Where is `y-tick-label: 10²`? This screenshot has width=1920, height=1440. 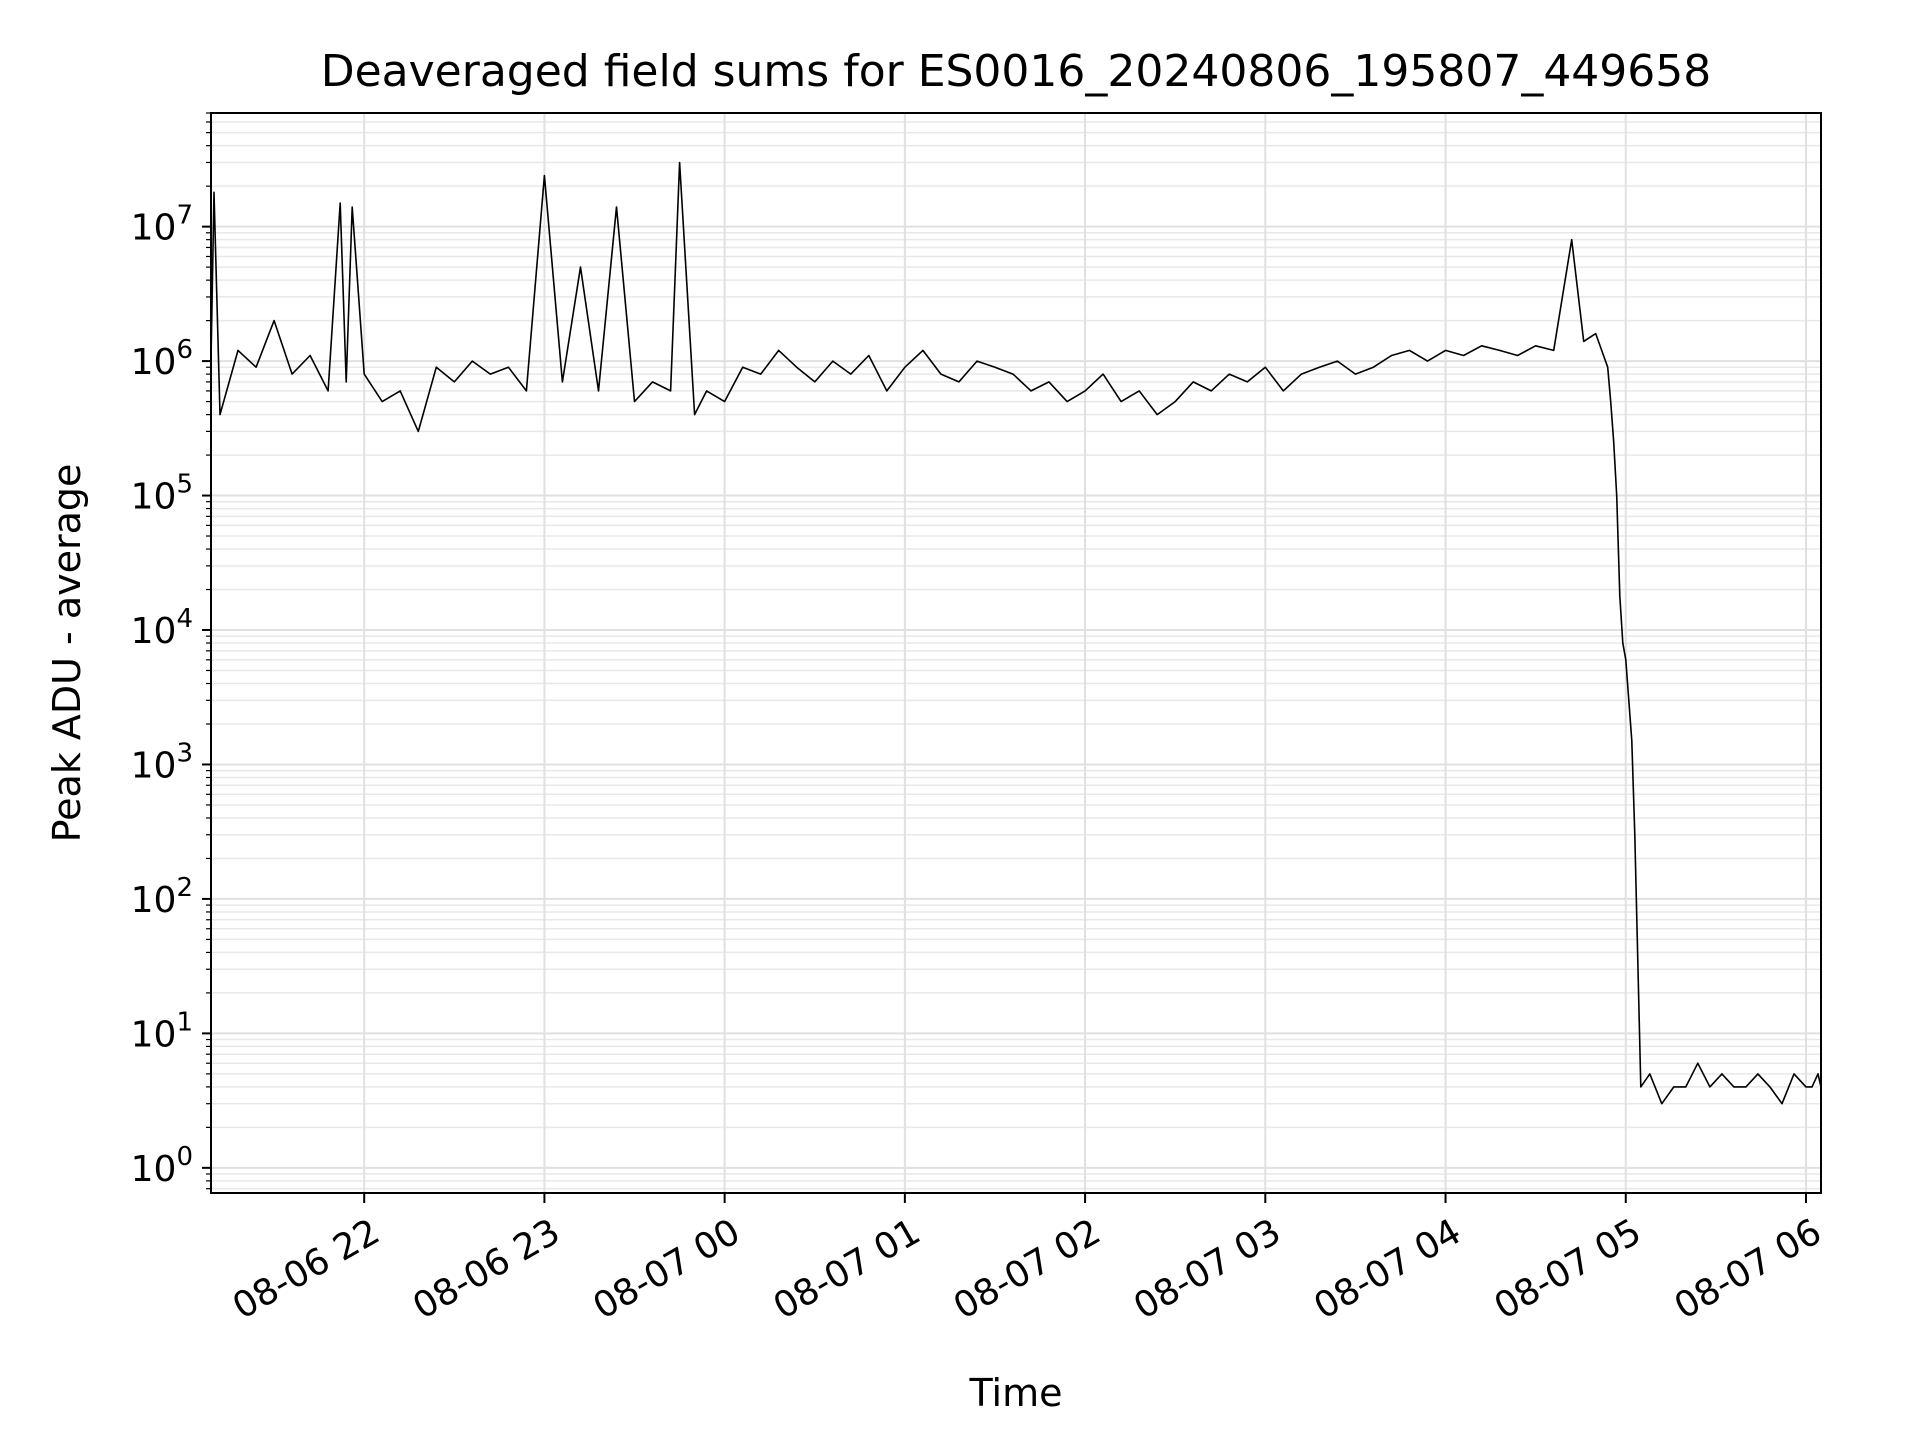
y-tick-label: 10² is located at coordinates (162, 897).